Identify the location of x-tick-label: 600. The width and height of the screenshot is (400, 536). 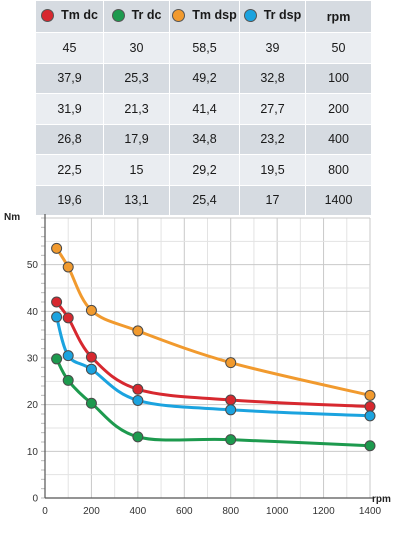
(184, 511).